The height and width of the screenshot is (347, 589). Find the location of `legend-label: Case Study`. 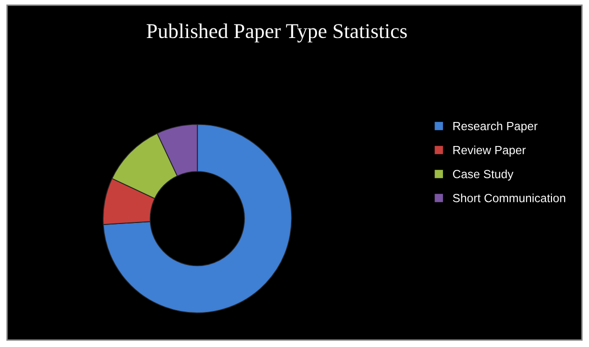

legend-label: Case Study is located at coordinates (483, 175).